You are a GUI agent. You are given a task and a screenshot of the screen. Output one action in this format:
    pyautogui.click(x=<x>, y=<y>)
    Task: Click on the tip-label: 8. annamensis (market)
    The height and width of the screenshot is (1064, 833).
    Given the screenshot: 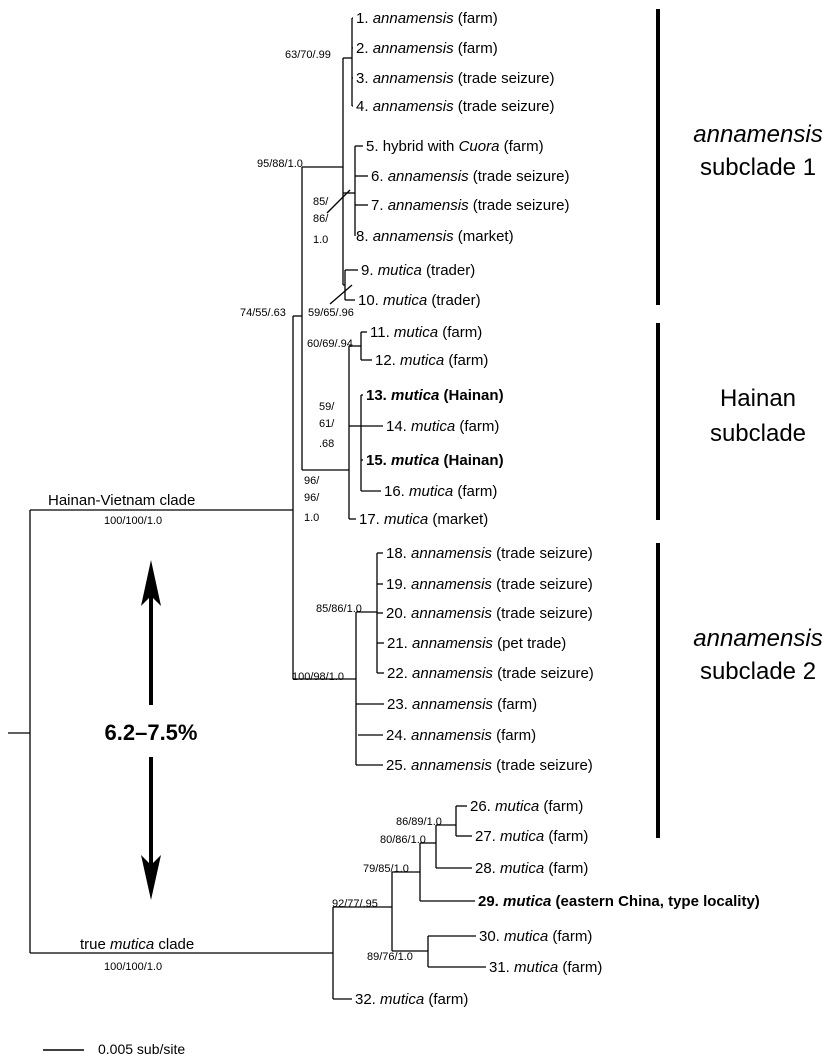 What is the action you would take?
    pyautogui.click(x=435, y=236)
    